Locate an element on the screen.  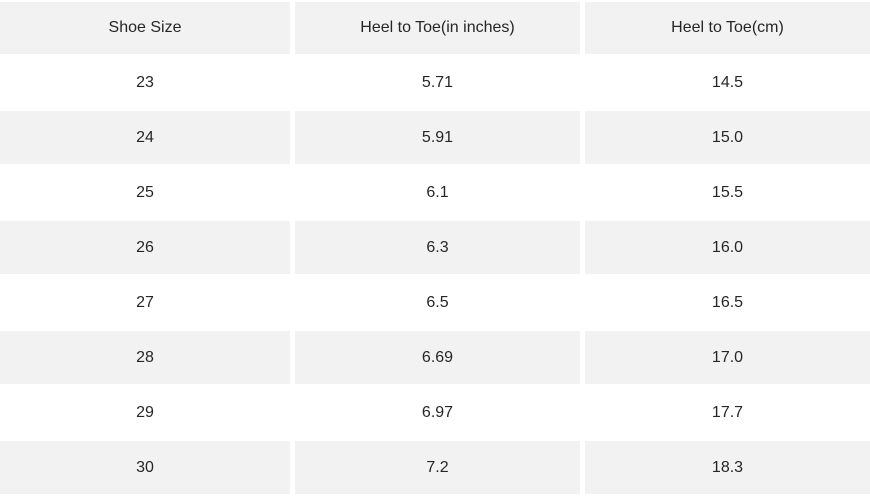
cell-inches: 6.5 is located at coordinates (435, 301).